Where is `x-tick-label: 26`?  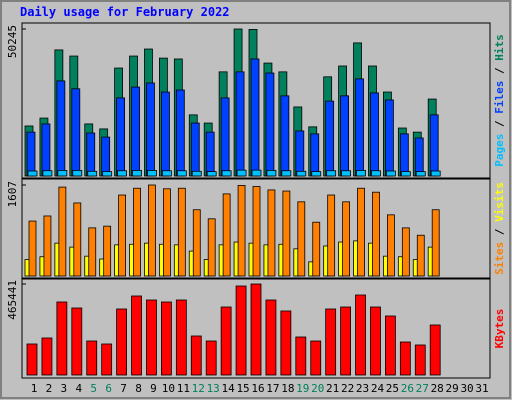
x-tick-label: 26 is located at coordinates (407, 388).